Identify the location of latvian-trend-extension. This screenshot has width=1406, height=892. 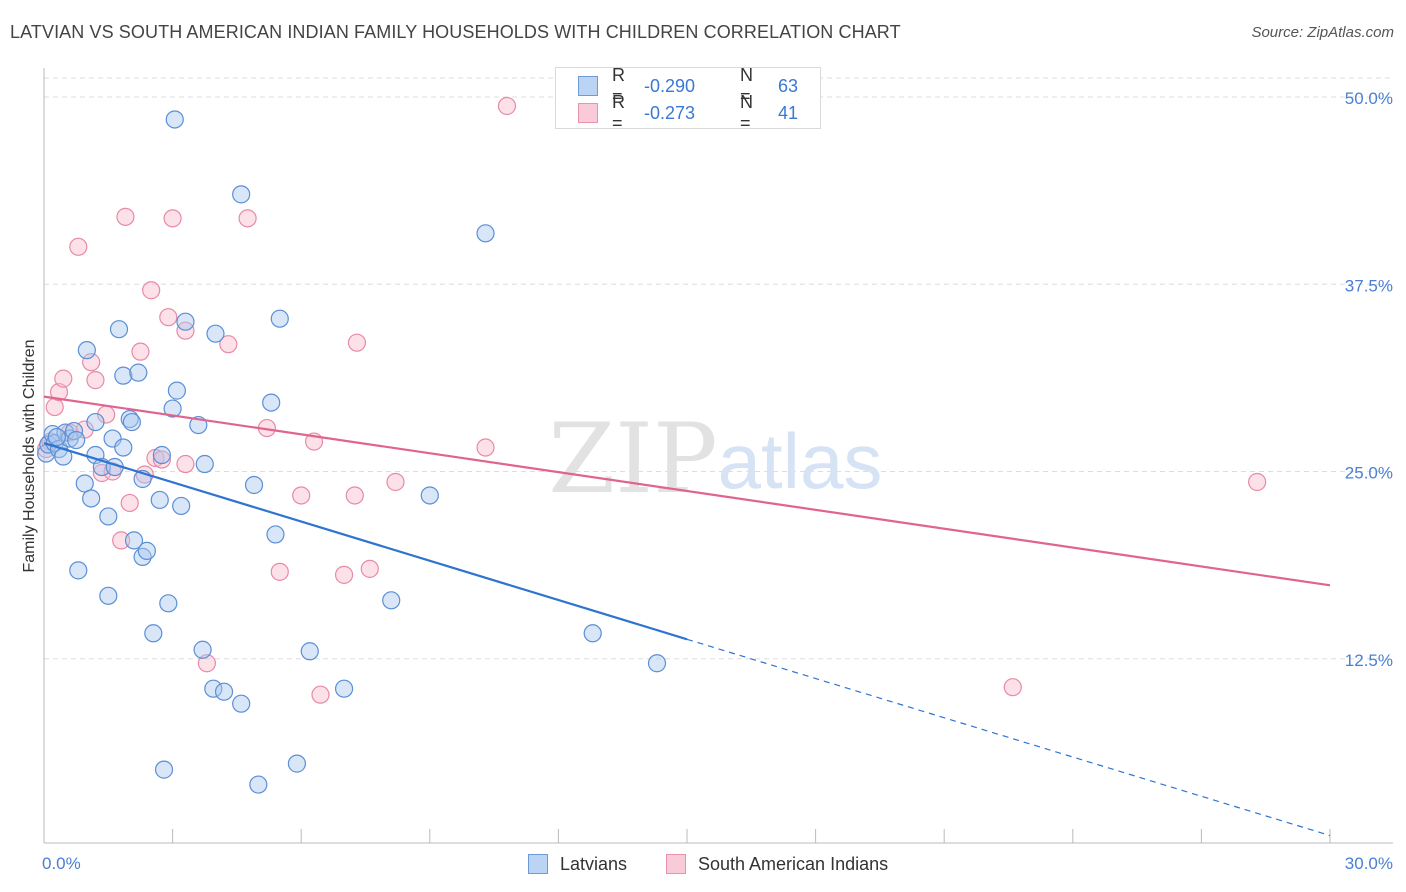
(1008, 737).